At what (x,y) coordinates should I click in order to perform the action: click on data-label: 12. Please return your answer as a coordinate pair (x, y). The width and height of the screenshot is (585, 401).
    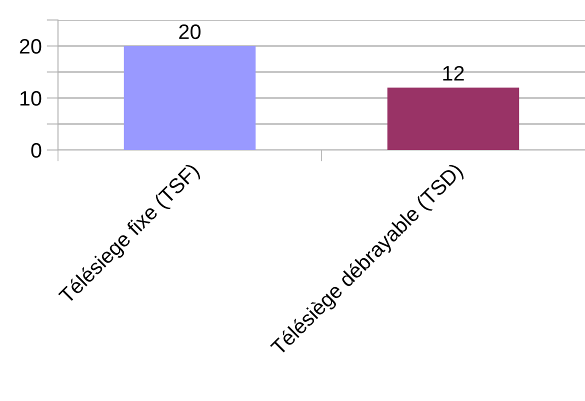
    Looking at the image, I should click on (453, 73).